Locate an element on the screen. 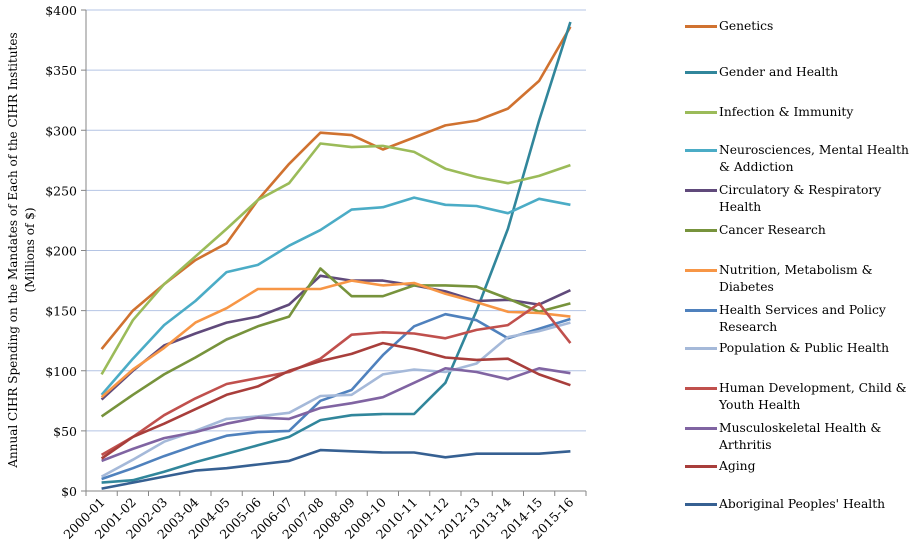 Image resolution: width=923 pixels, height=555 pixels. y-tick-label: $250 is located at coordinates (61, 190).